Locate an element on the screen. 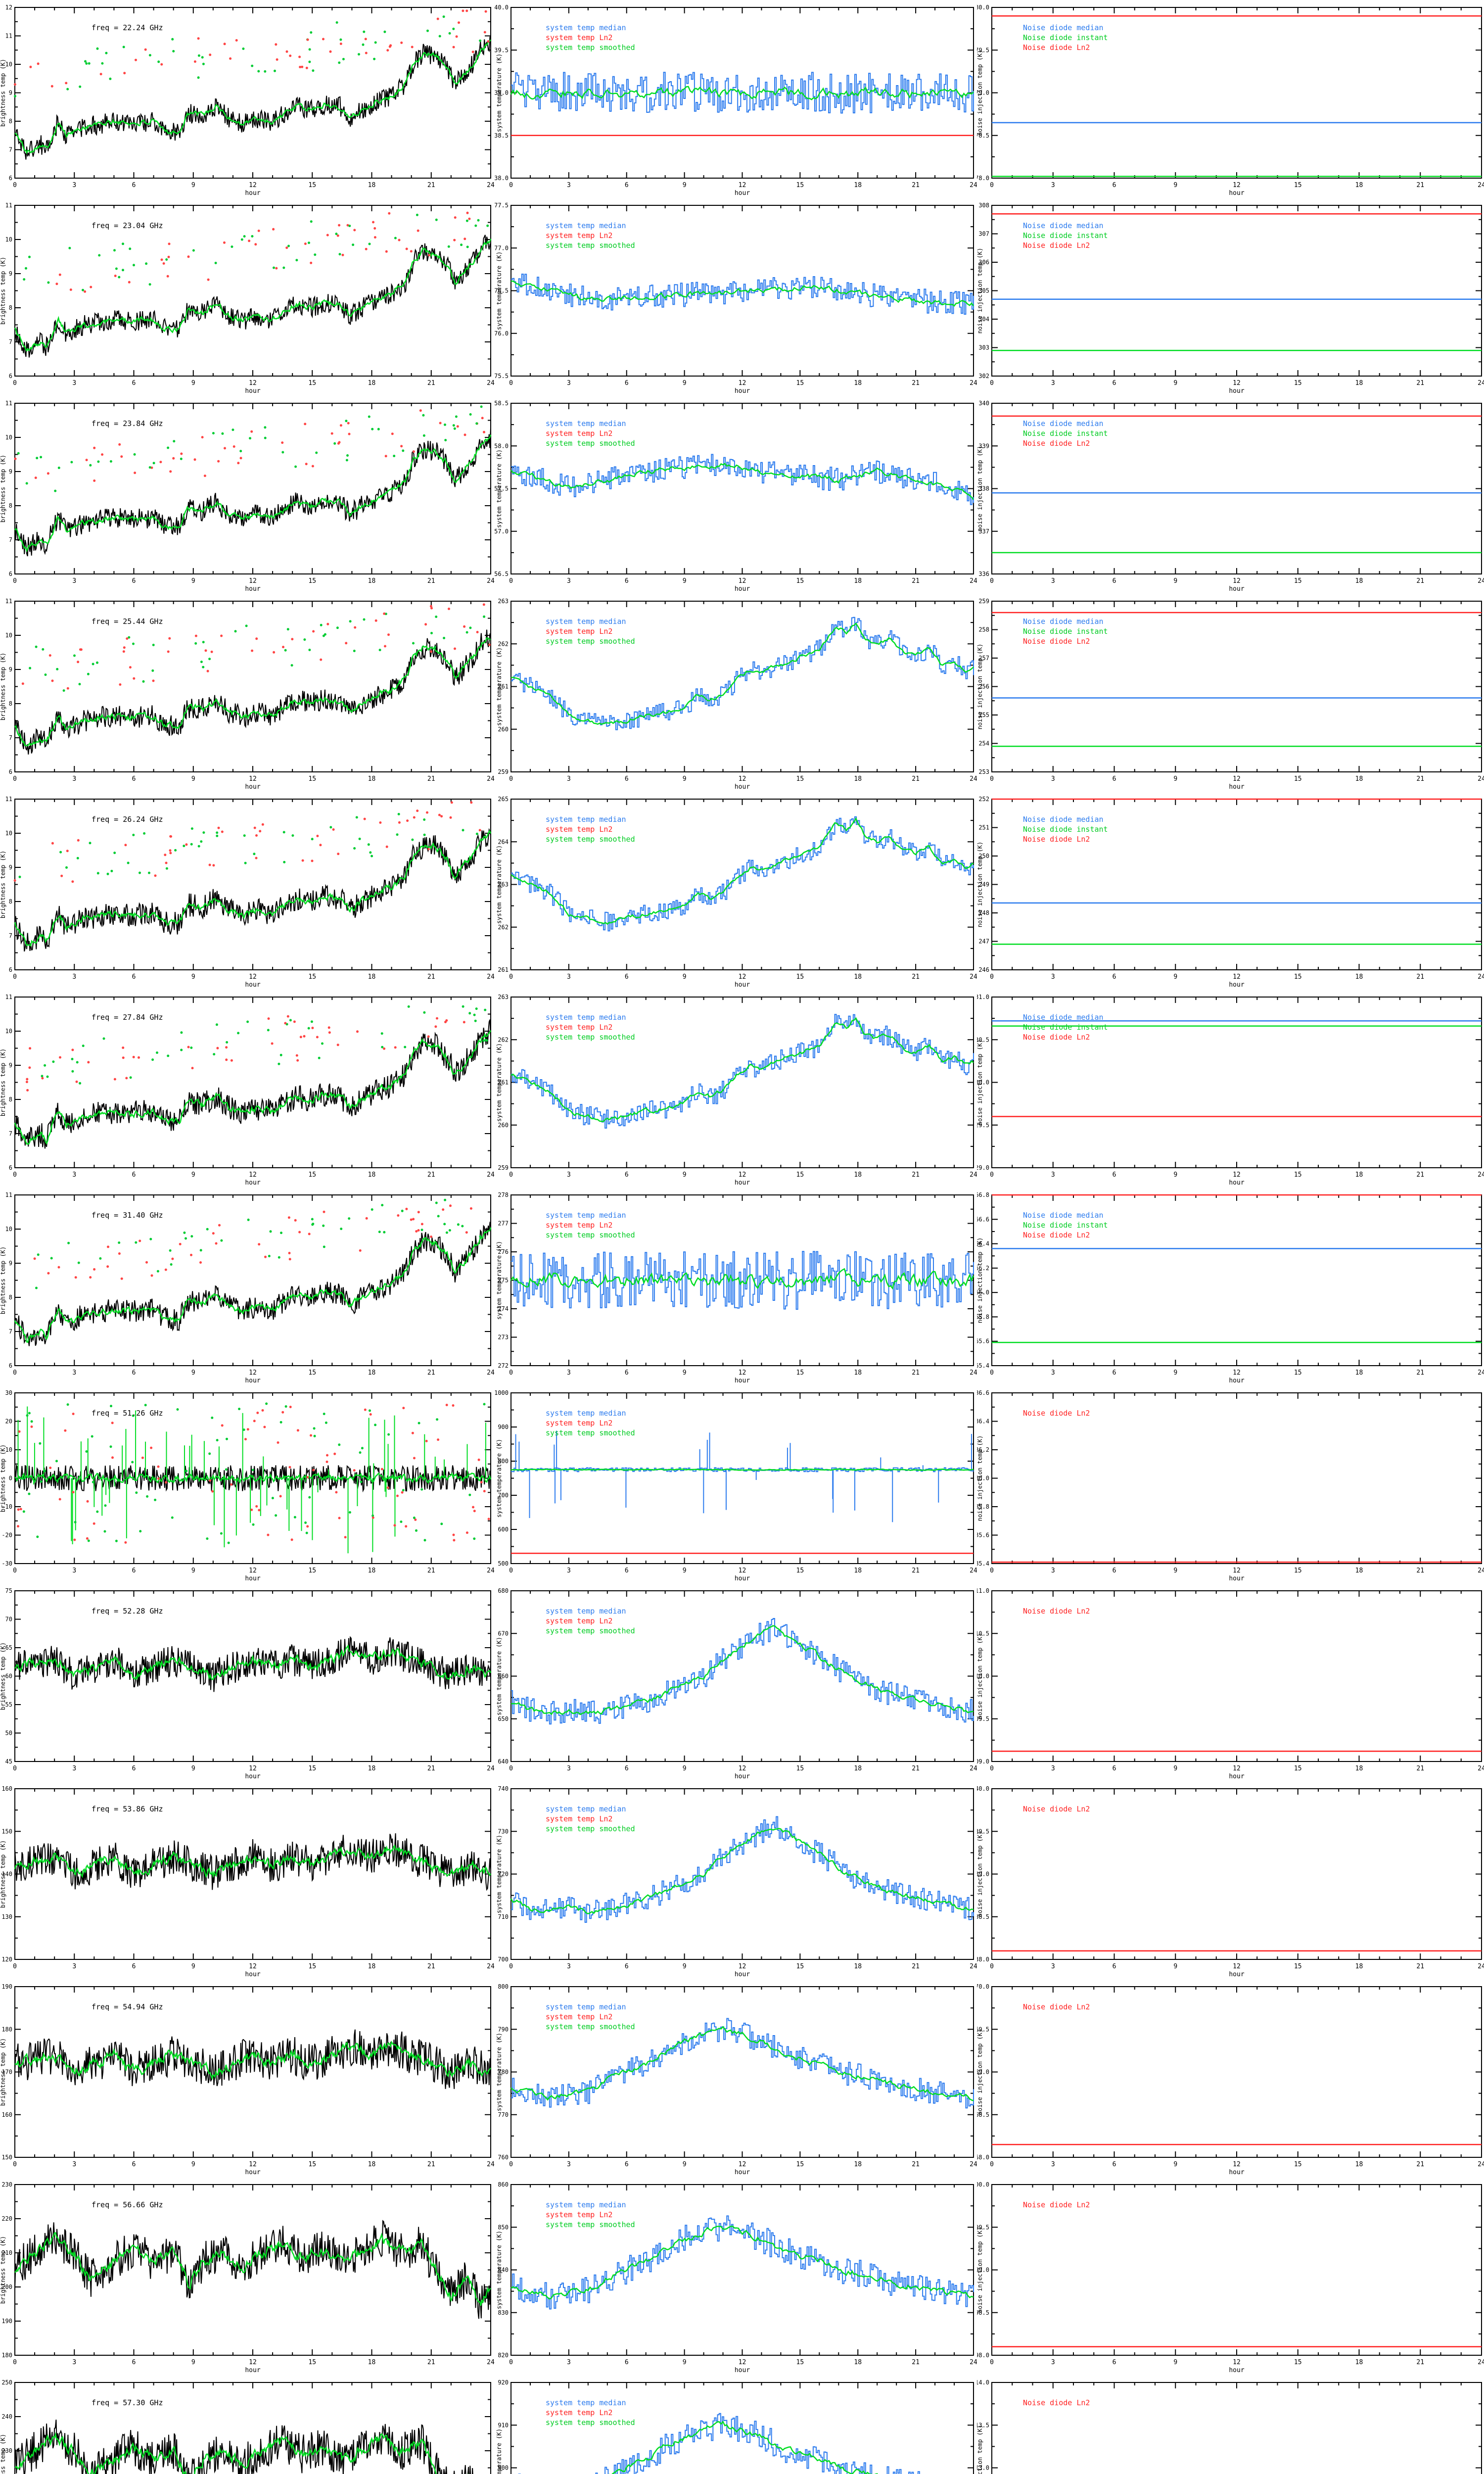 This screenshot has width=1484, height=2474. raw-trace is located at coordinates (252, 1284).